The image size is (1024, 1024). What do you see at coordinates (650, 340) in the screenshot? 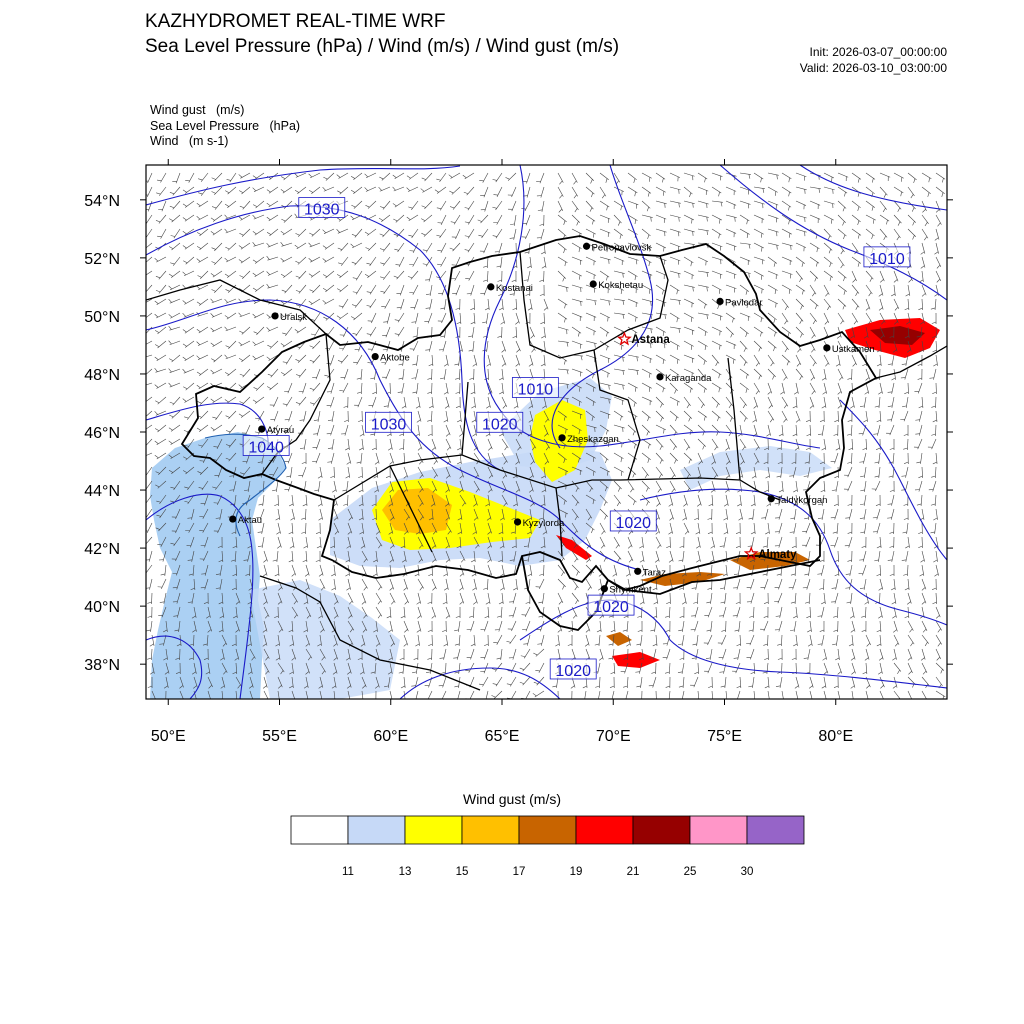
I see `city-label: Astana` at bounding box center [650, 340].